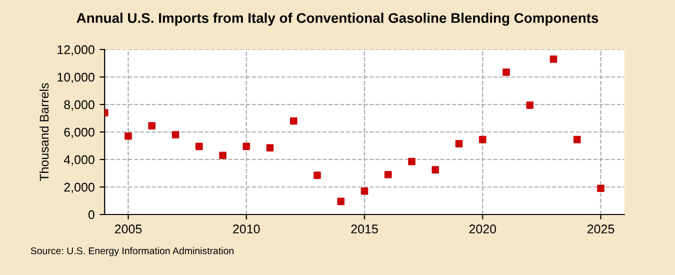 Image resolution: width=675 pixels, height=275 pixels. What do you see at coordinates (79, 105) in the screenshot?
I see `y-tick-label: 8,000` at bounding box center [79, 105].